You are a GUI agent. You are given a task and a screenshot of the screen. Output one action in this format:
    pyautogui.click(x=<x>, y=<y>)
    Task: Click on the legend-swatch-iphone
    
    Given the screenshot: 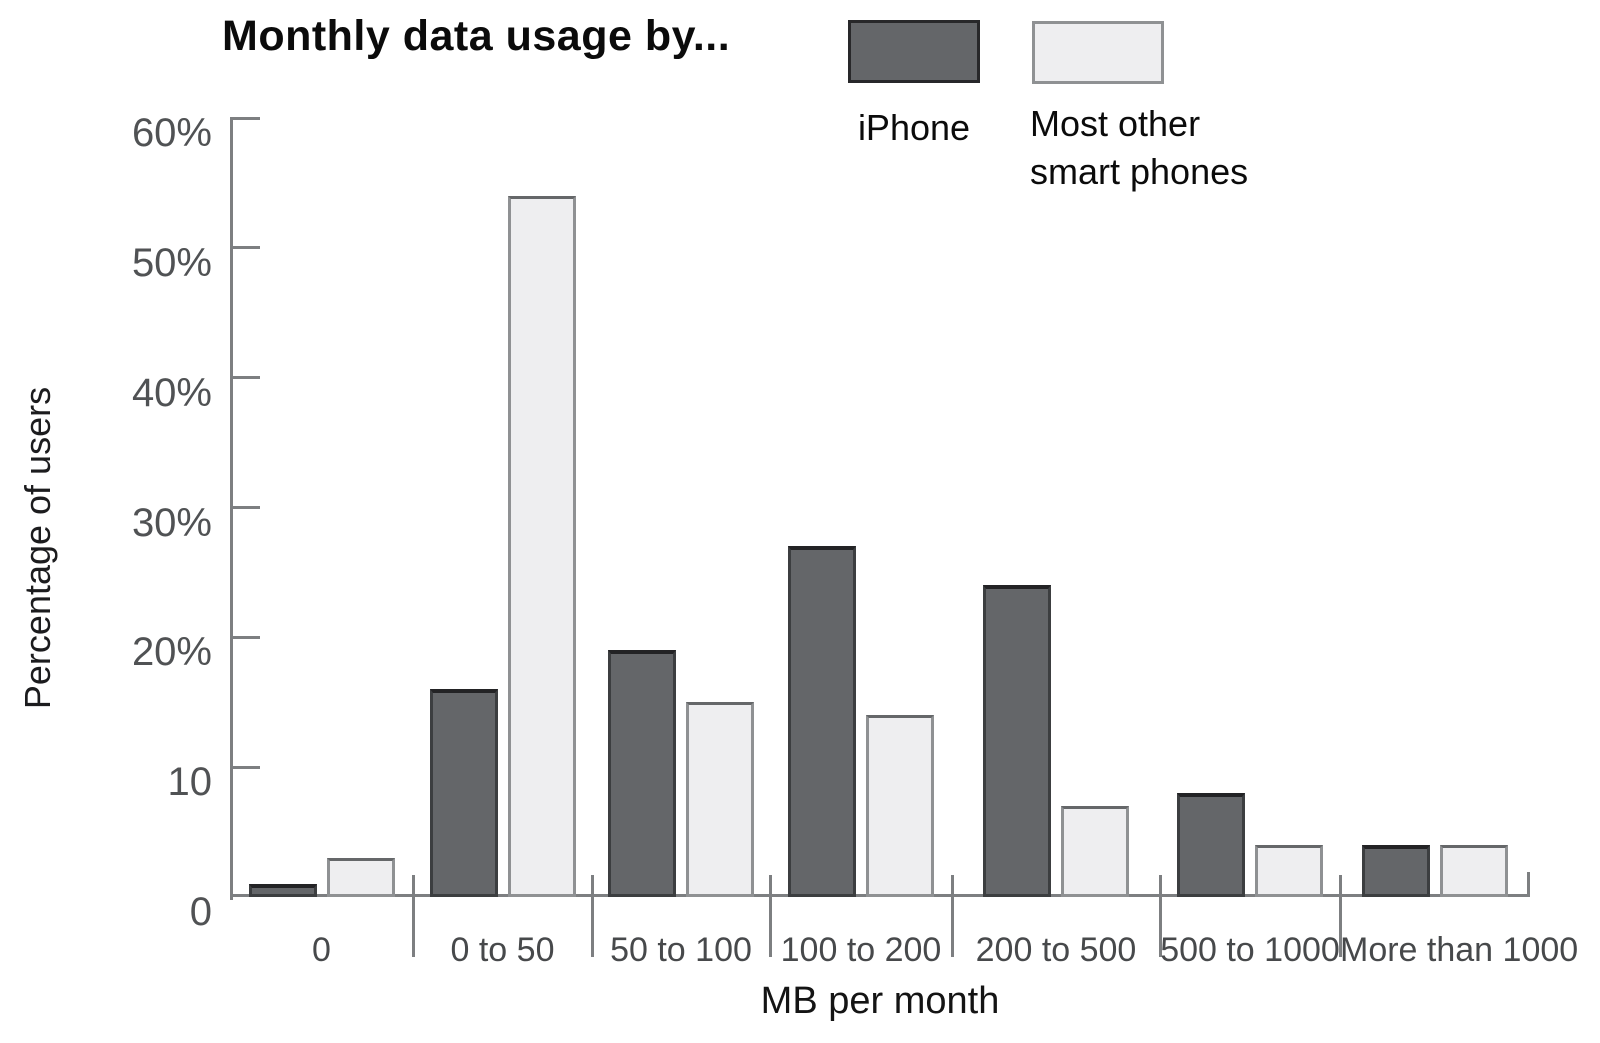 What is the action you would take?
    pyautogui.click(x=914, y=51)
    